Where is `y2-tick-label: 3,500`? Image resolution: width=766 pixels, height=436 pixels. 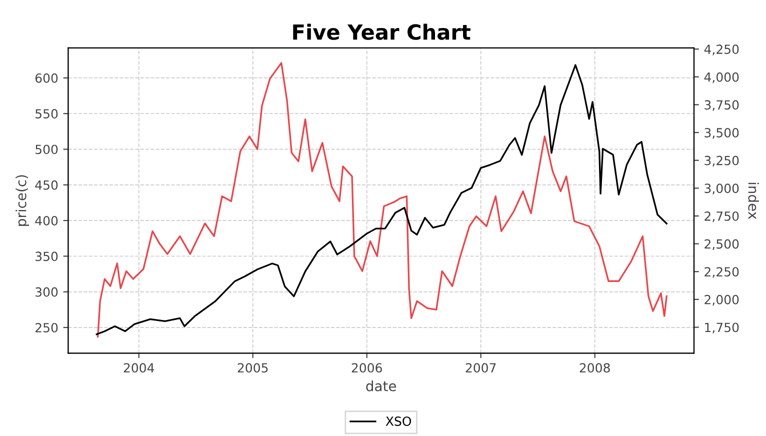
y2-tick-label: 3,500 is located at coordinates (721, 133).